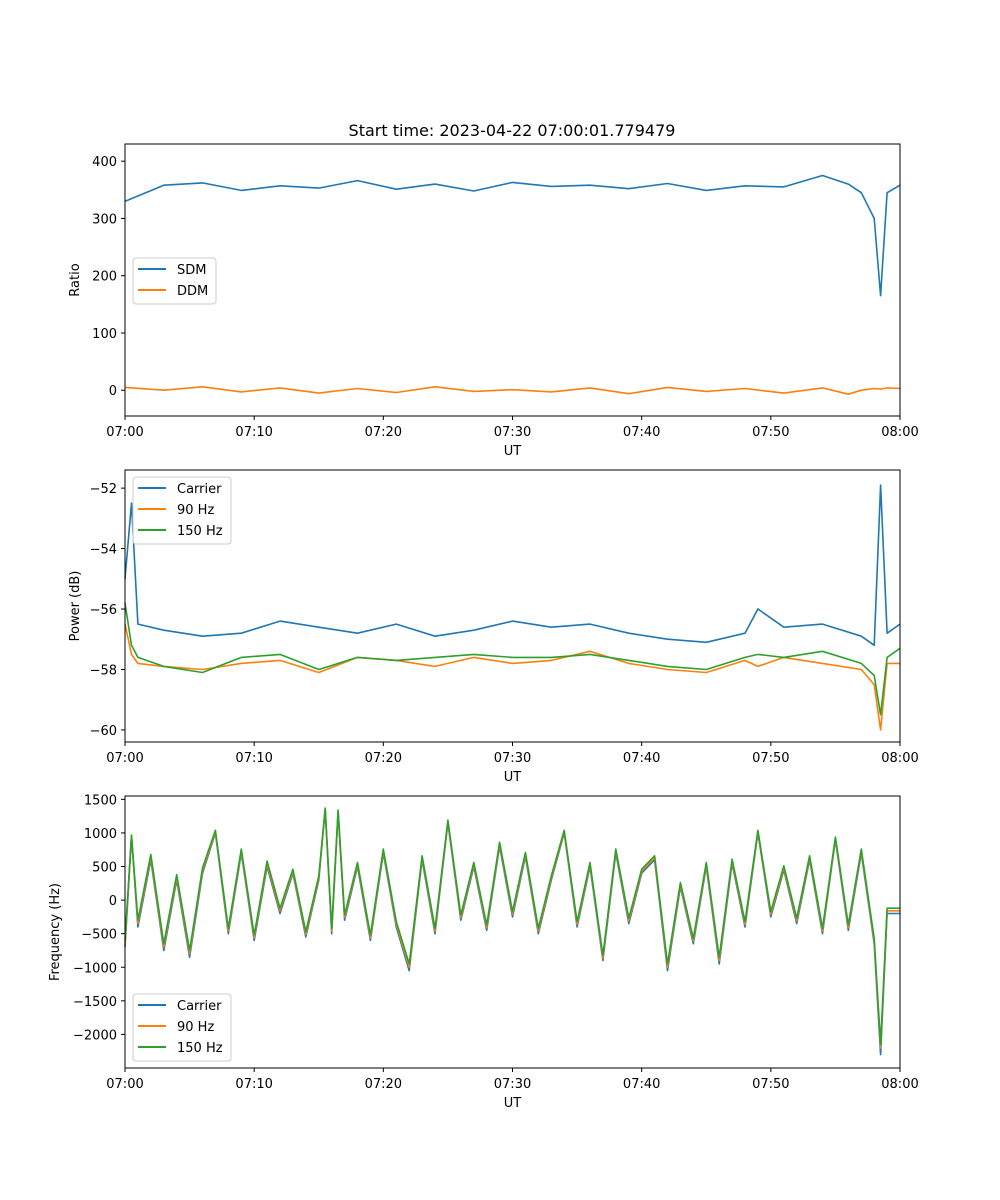 This screenshot has width=1000, height=1200. What do you see at coordinates (103, 731) in the screenshot?
I see `y-tick-label: −60` at bounding box center [103, 731].